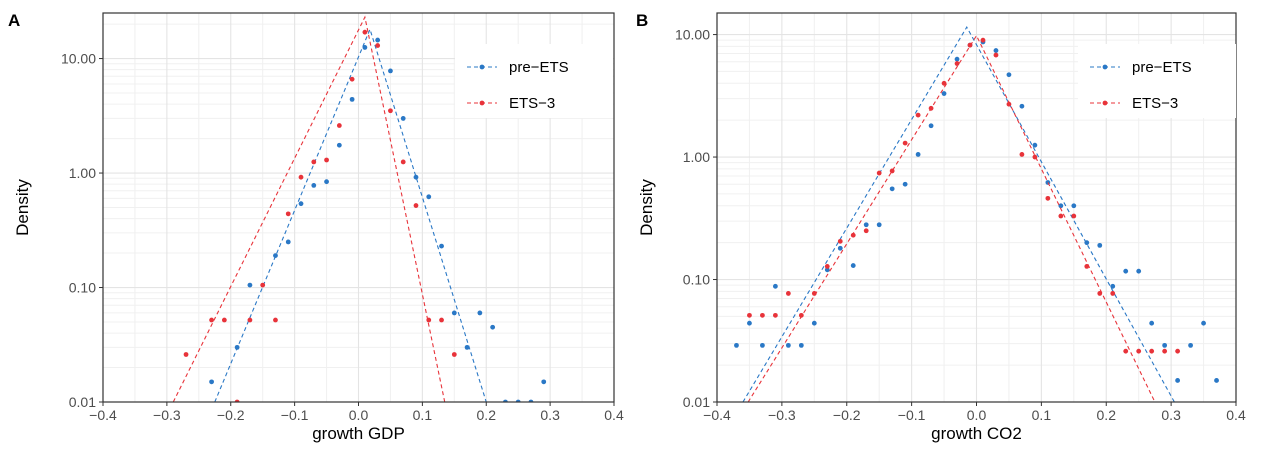 The height and width of the screenshot is (459, 1262). I want to click on x-axis-title: growth CO2, so click(976, 433).